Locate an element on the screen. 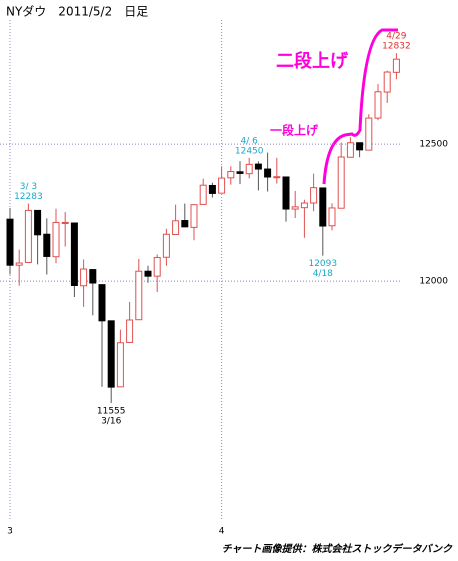 The height and width of the screenshot is (561, 458). x-tick-label: 4 is located at coordinates (222, 532).